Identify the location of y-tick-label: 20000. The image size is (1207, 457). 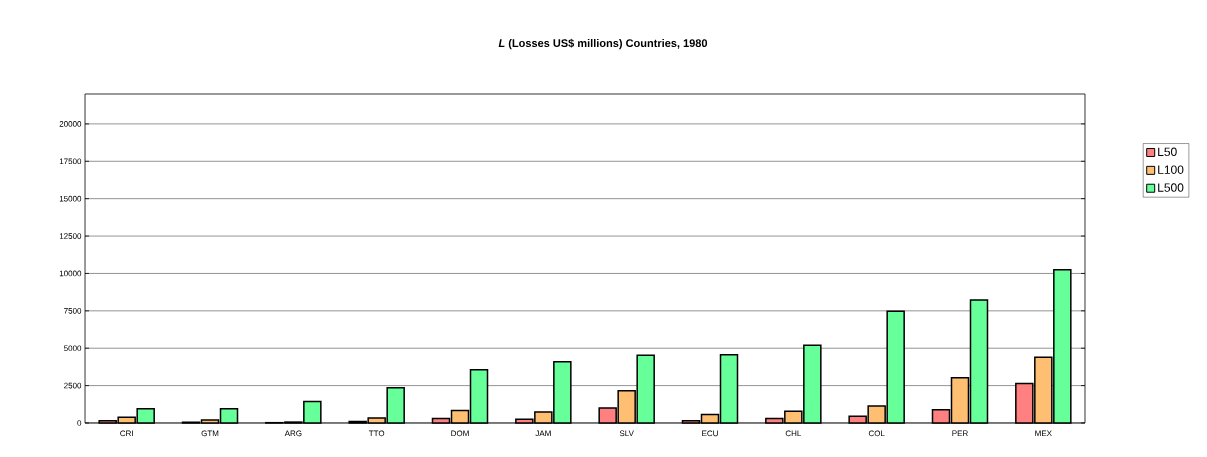
(70, 124).